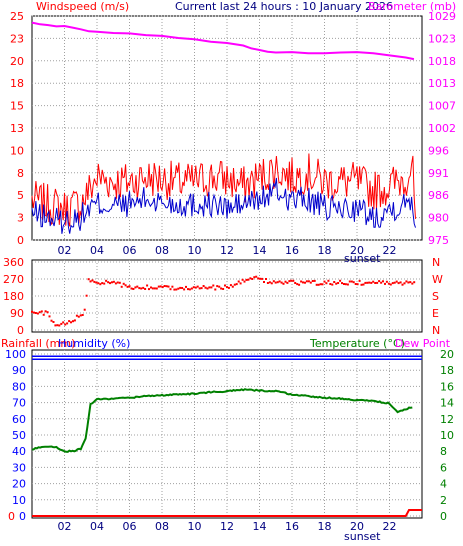 The width and height of the screenshot is (463, 546). Describe the element at coordinates (260, 526) in the screenshot. I see `x-tick-bottom: 14` at that location.